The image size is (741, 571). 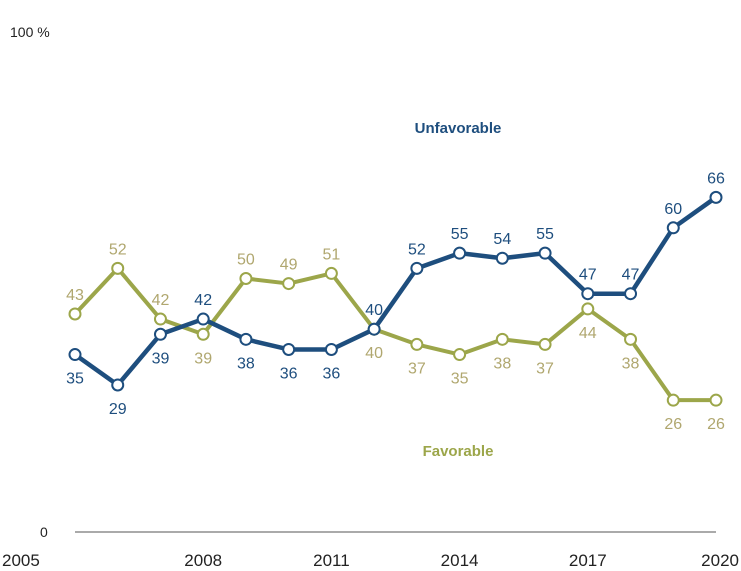 What do you see at coordinates (588, 560) in the screenshot?
I see `x-tick-label: 2017` at bounding box center [588, 560].